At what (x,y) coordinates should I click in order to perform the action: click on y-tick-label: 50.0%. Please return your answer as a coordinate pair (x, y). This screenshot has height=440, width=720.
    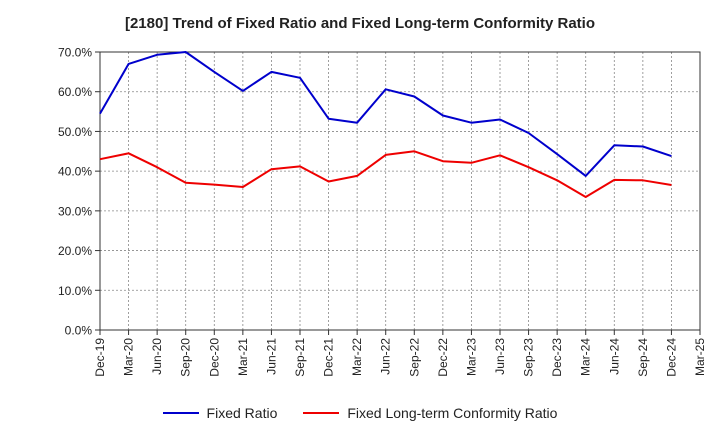
    Looking at the image, I should click on (75, 132).